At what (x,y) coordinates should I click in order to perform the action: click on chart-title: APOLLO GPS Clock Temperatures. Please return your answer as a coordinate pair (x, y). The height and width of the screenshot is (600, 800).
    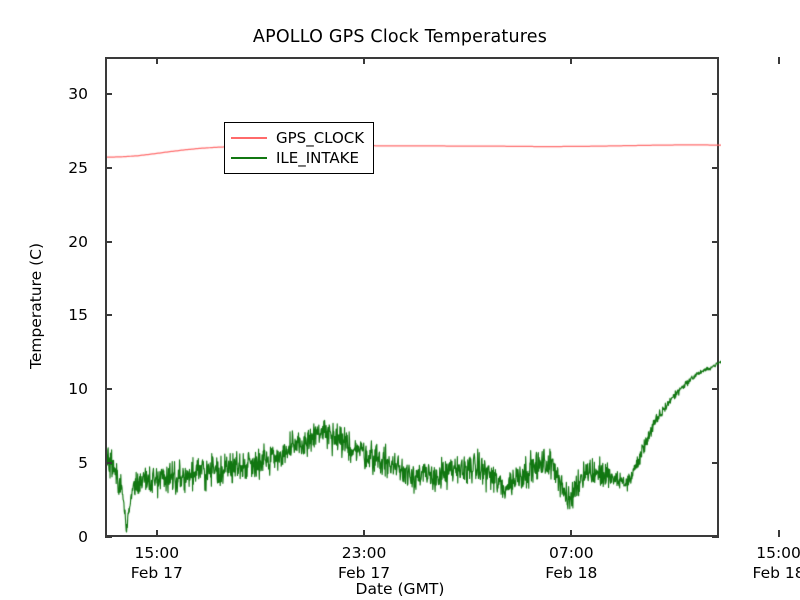
    Looking at the image, I should click on (400, 37).